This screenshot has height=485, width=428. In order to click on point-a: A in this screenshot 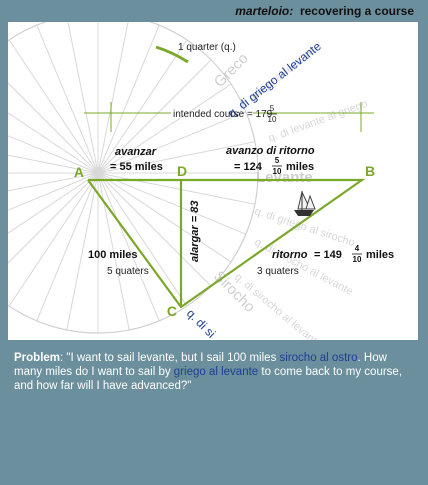, I will do `click(79, 172)`.